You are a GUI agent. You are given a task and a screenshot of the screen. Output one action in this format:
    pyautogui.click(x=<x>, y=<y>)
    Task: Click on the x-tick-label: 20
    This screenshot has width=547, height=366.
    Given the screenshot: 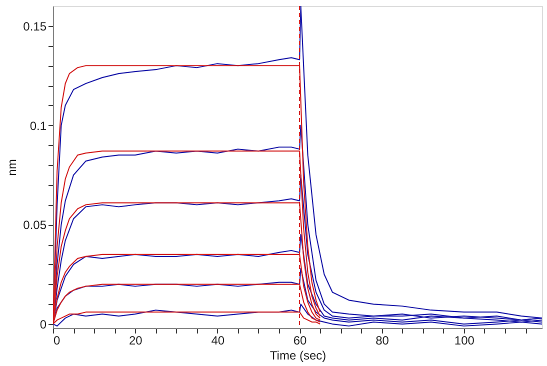 What is the action you would take?
    pyautogui.click(x=136, y=341)
    